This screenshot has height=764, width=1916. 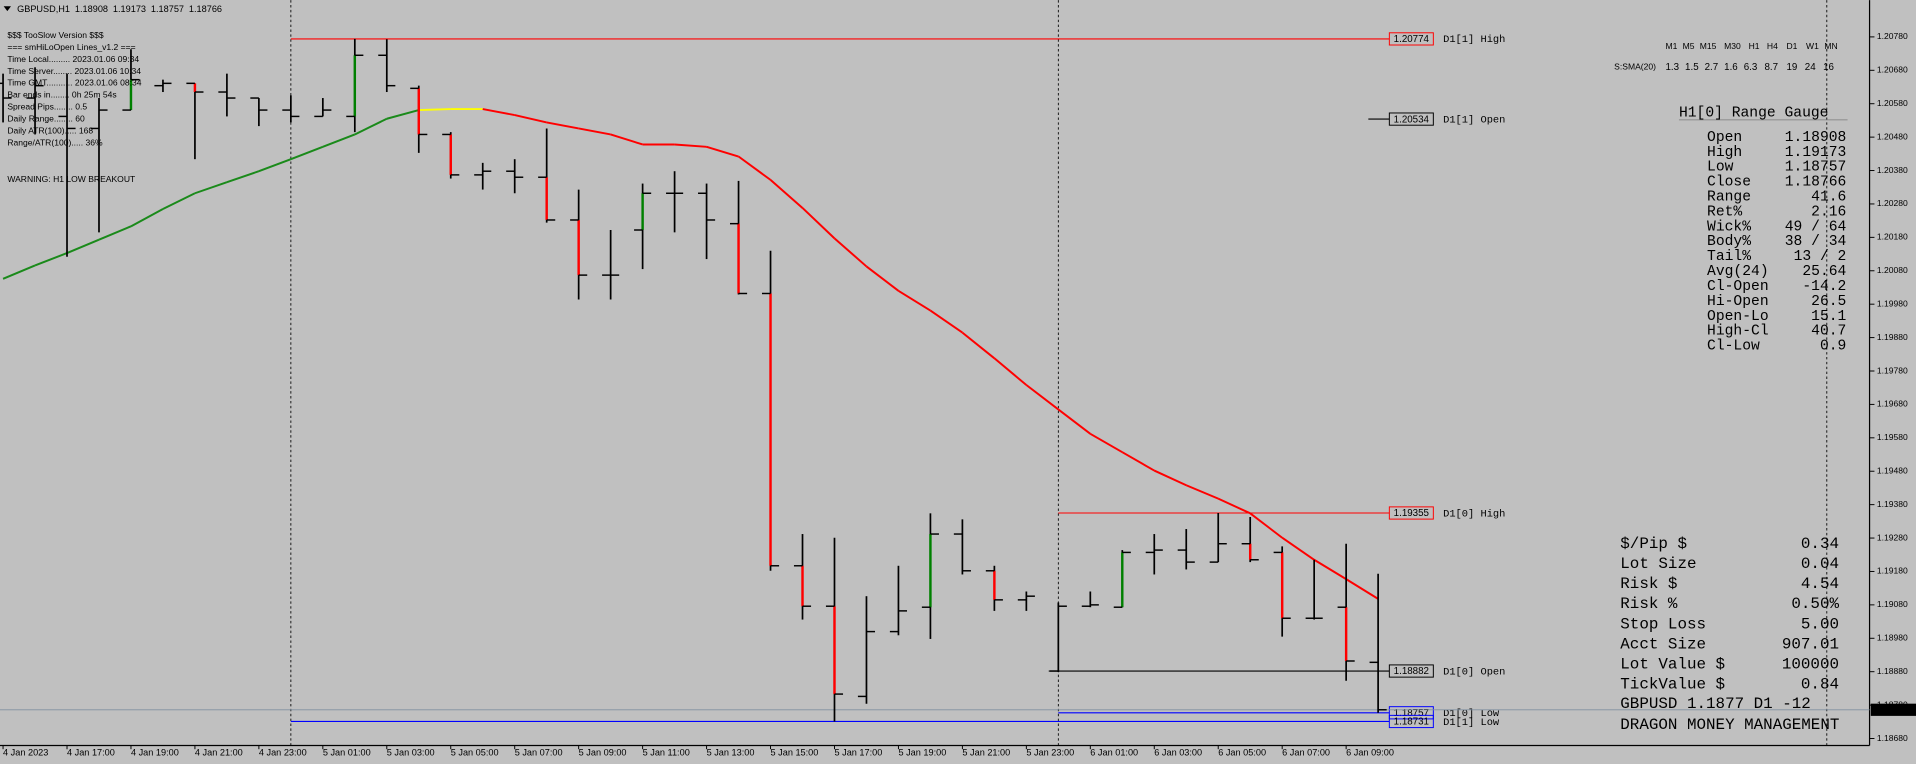 I want to click on money-label: TickValue $, so click(x=1672, y=684).